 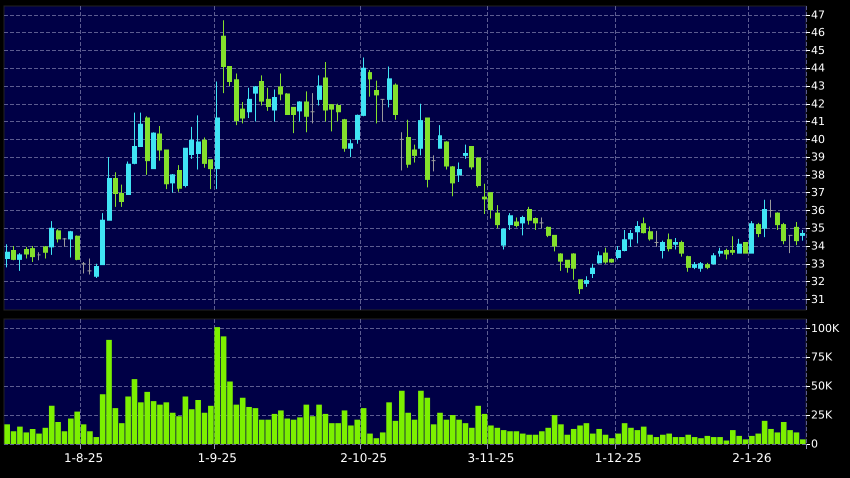 What do you see at coordinates (818, 50) in the screenshot?
I see `y-tick-label: 45` at bounding box center [818, 50].